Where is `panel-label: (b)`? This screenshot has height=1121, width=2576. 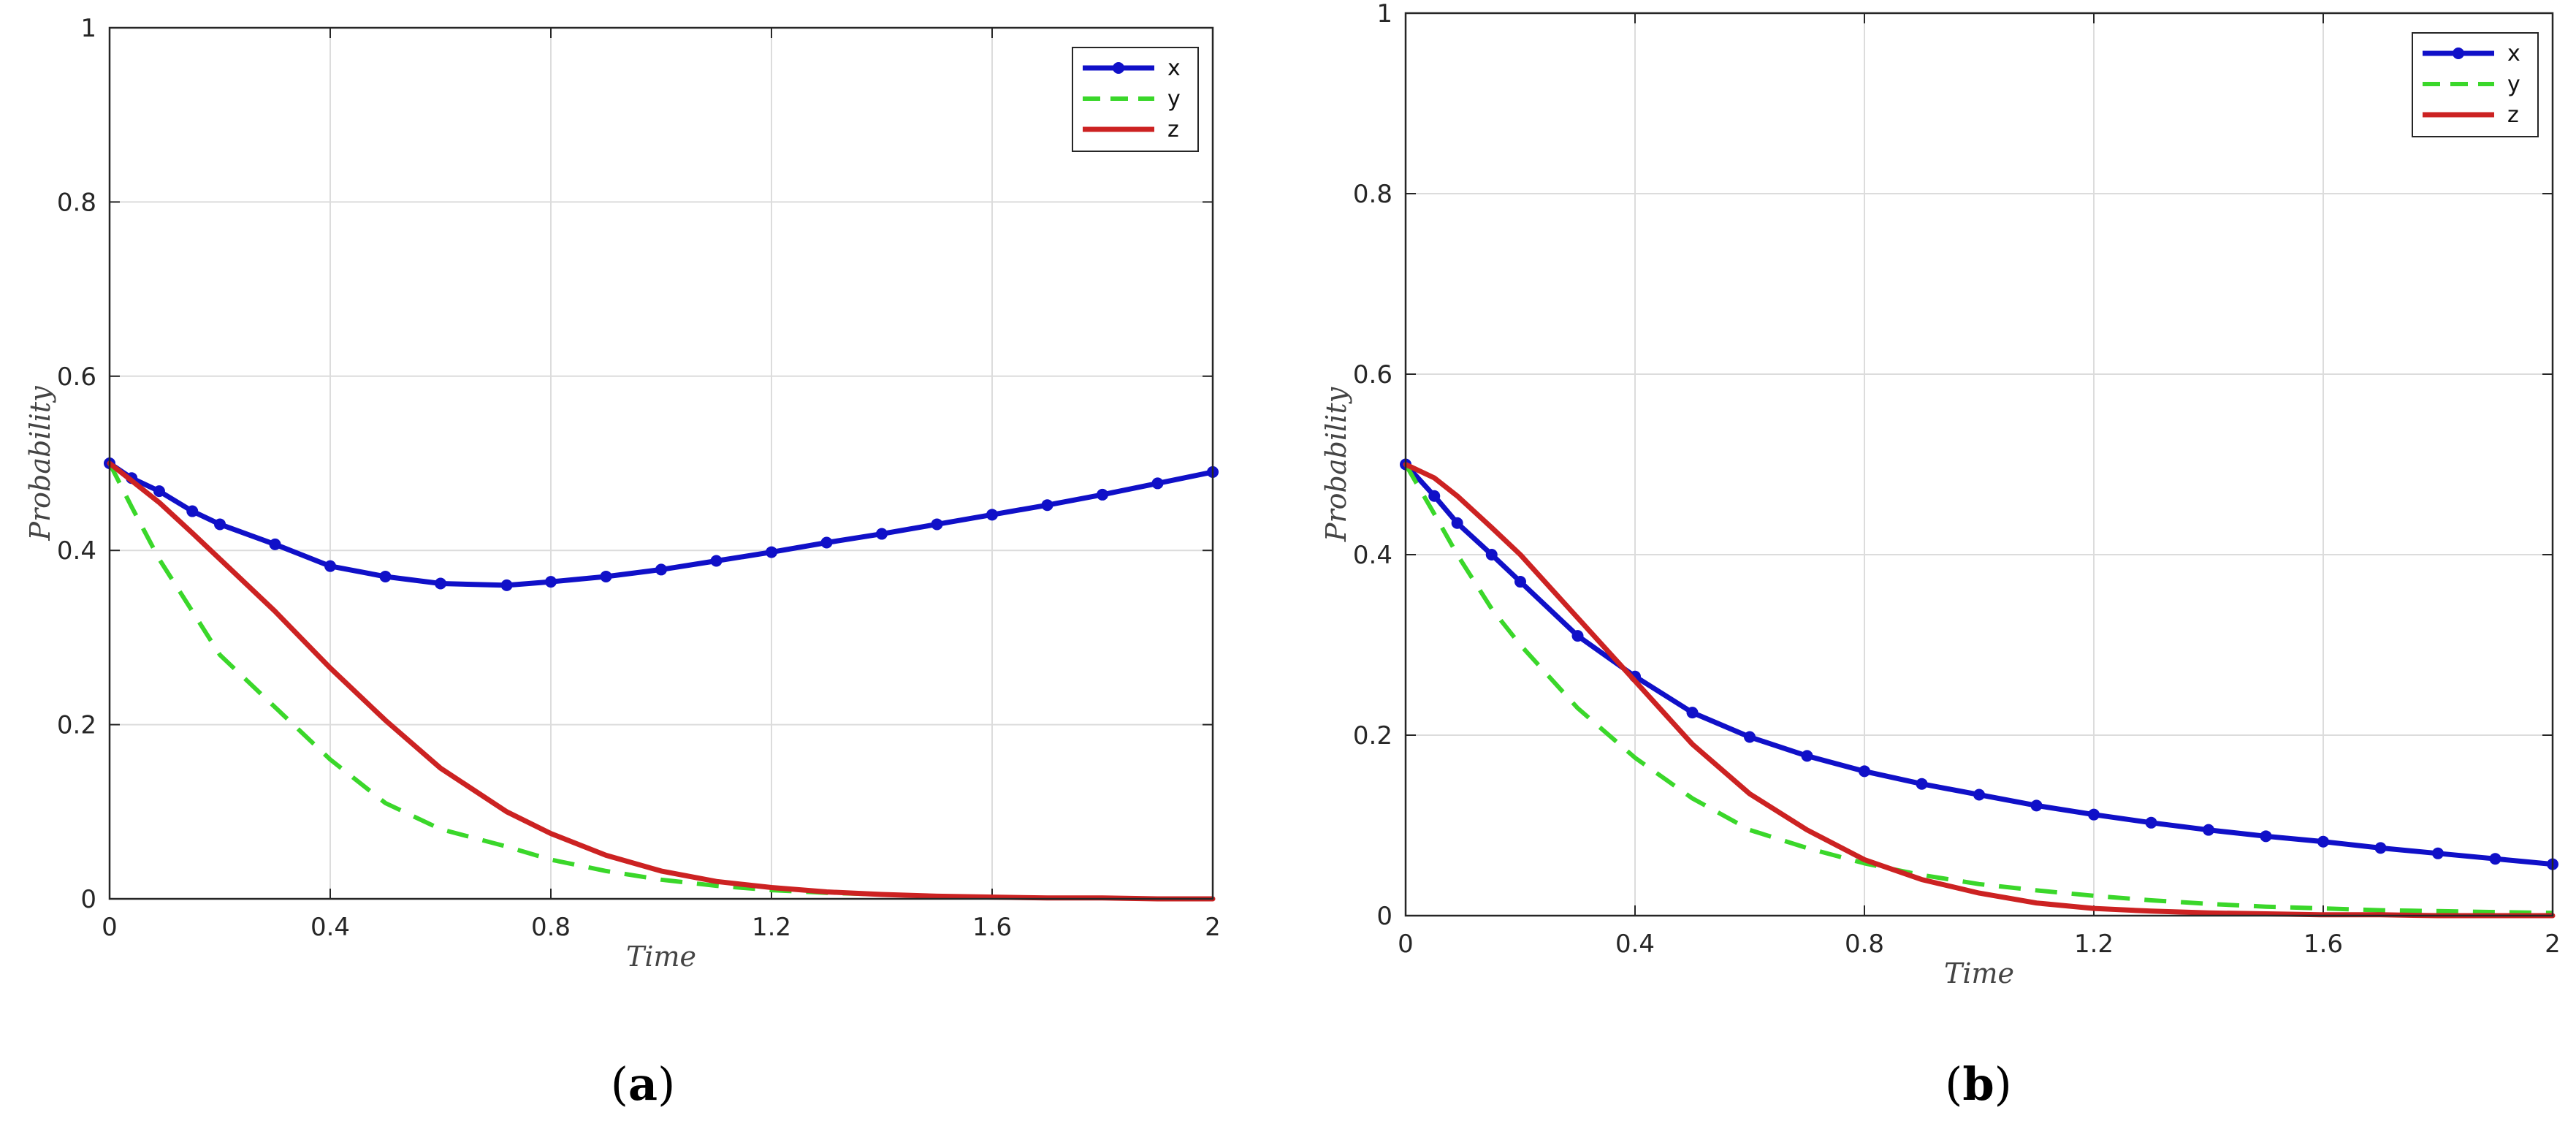 panel-label: (b) is located at coordinates (1978, 1084).